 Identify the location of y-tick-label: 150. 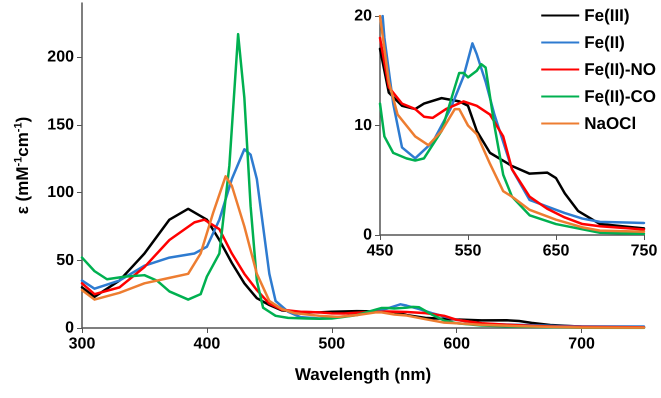
(60, 125).